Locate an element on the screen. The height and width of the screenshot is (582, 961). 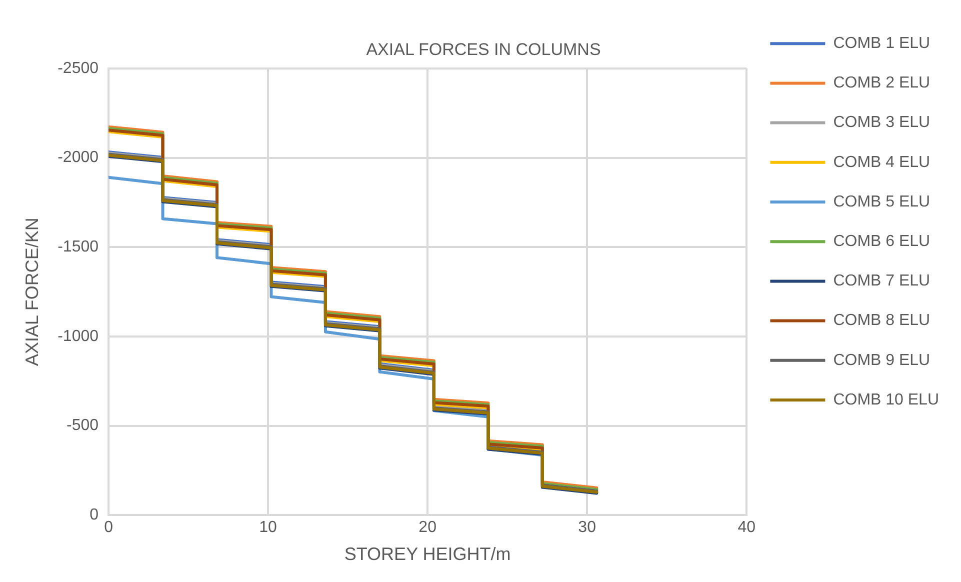
chart-title: AXIAL FORCES IN COLUMNS is located at coordinates (483, 49).